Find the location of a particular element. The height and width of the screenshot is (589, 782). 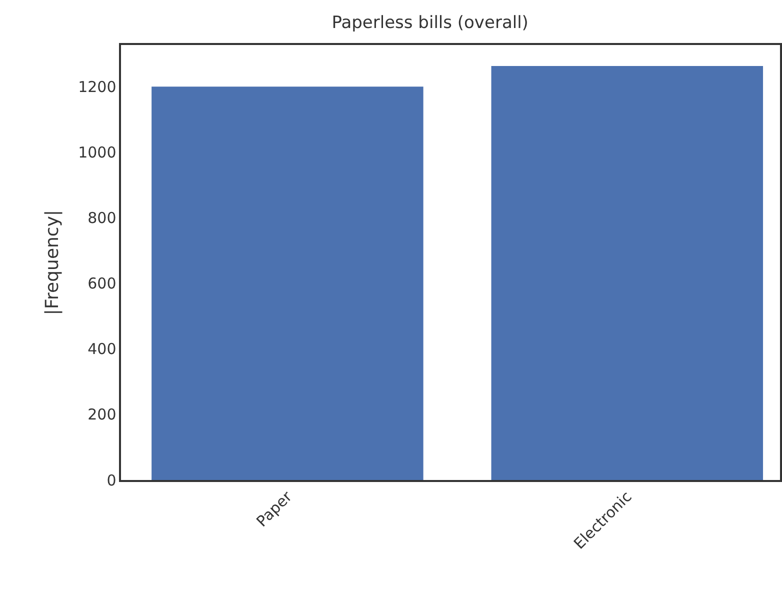

y-tick-label: 200 is located at coordinates (102, 415).